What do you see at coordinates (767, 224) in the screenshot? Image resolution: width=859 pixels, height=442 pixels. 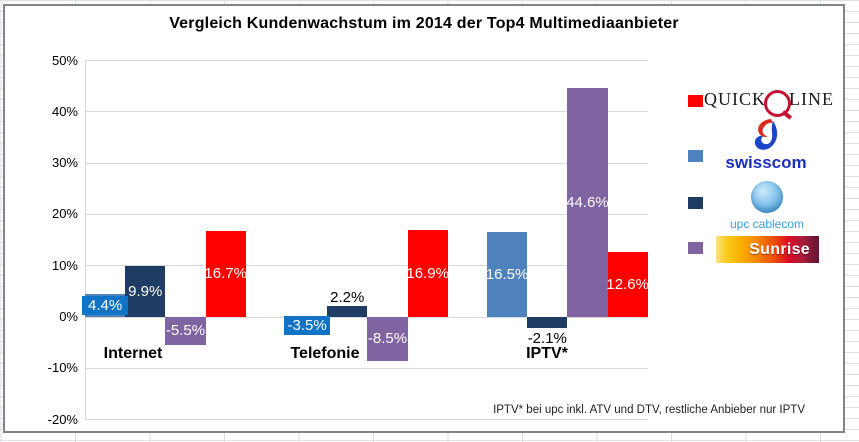 I see `upc-logo-text: upc cablecom` at bounding box center [767, 224].